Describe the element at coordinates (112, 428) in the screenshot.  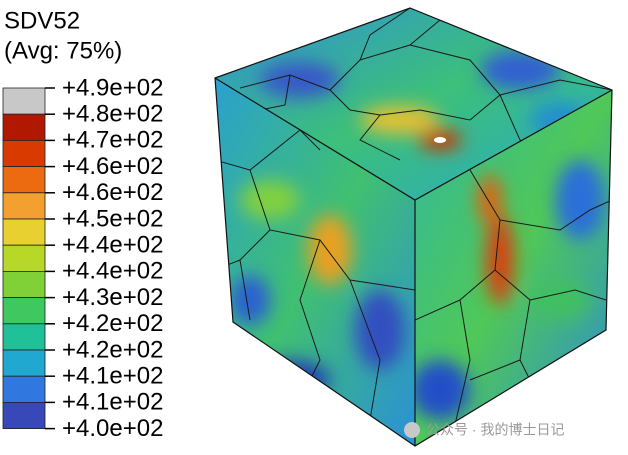
I see `legend-label: +4.0e+02` at that location.